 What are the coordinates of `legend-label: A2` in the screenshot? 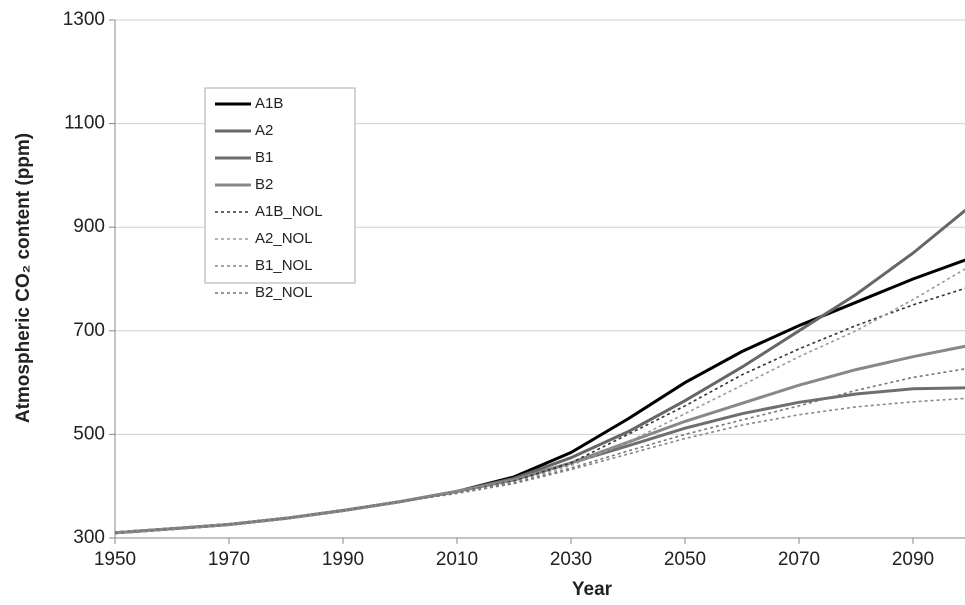 It's located at (264, 130).